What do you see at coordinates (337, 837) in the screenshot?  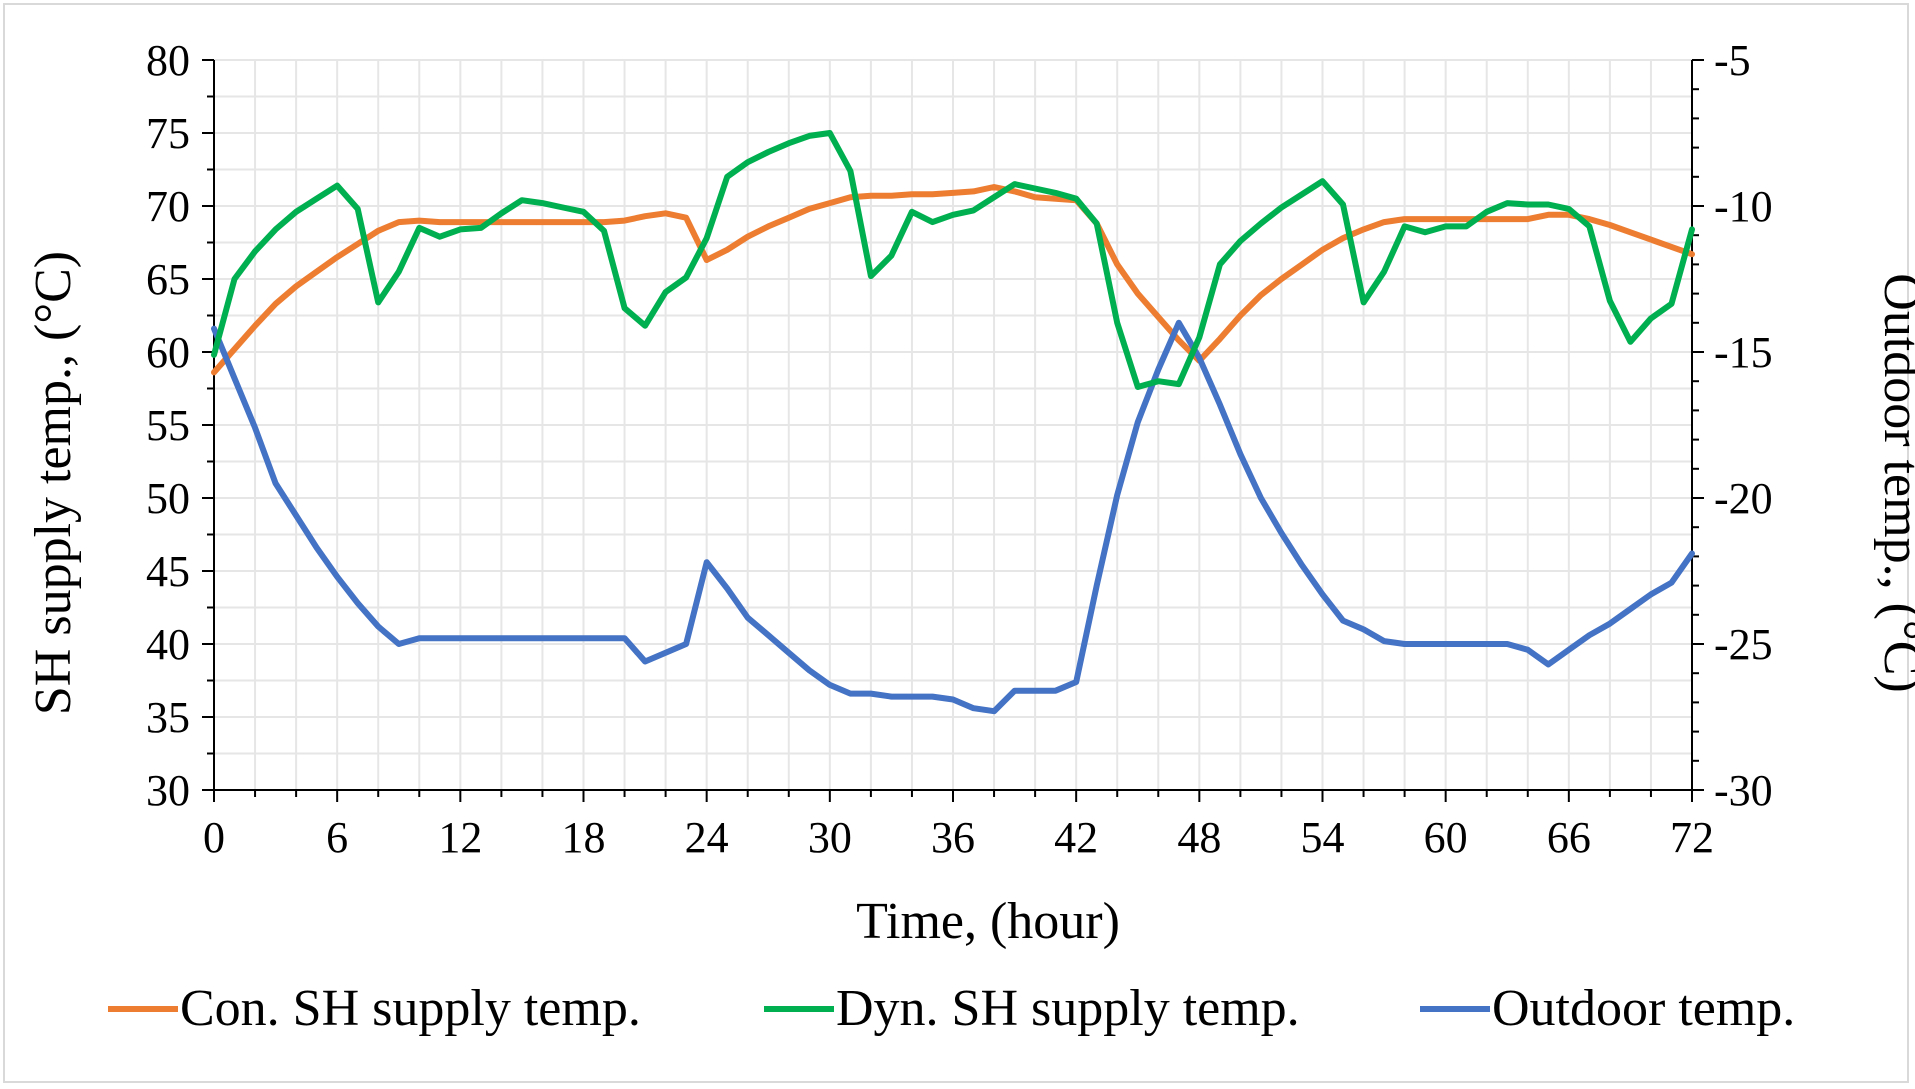 I see `x-tick-label: 6` at bounding box center [337, 837].